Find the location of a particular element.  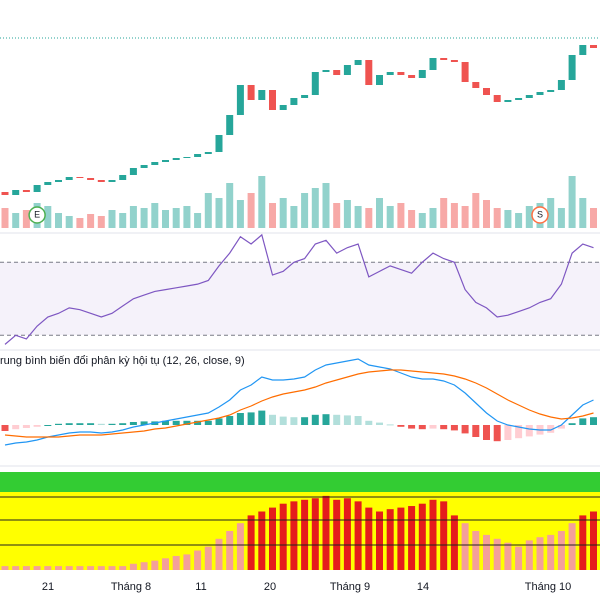

rsi-band is located at coordinates (300, 298).